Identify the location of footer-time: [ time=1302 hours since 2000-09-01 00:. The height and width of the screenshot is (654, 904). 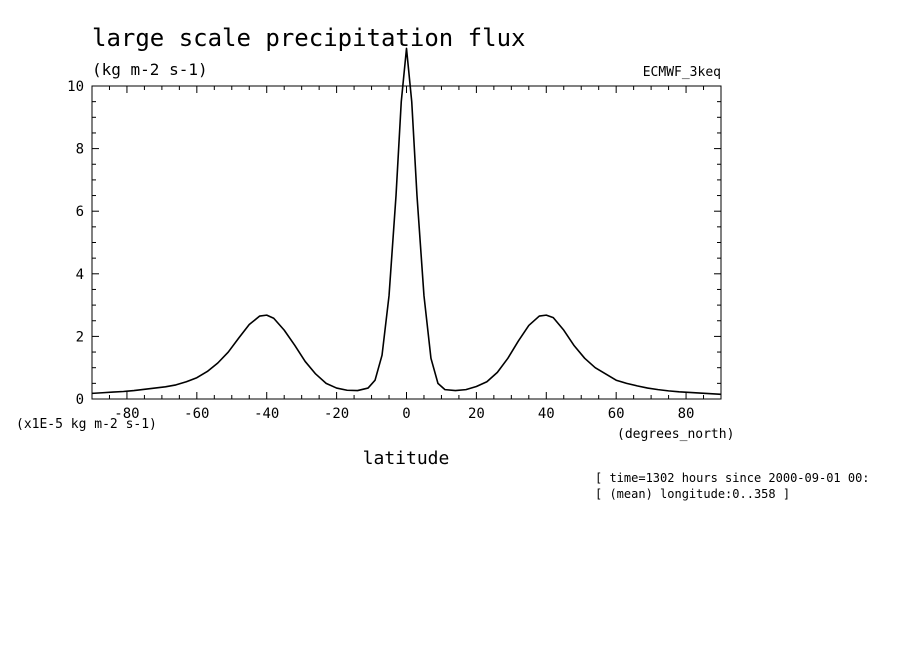
(732, 478).